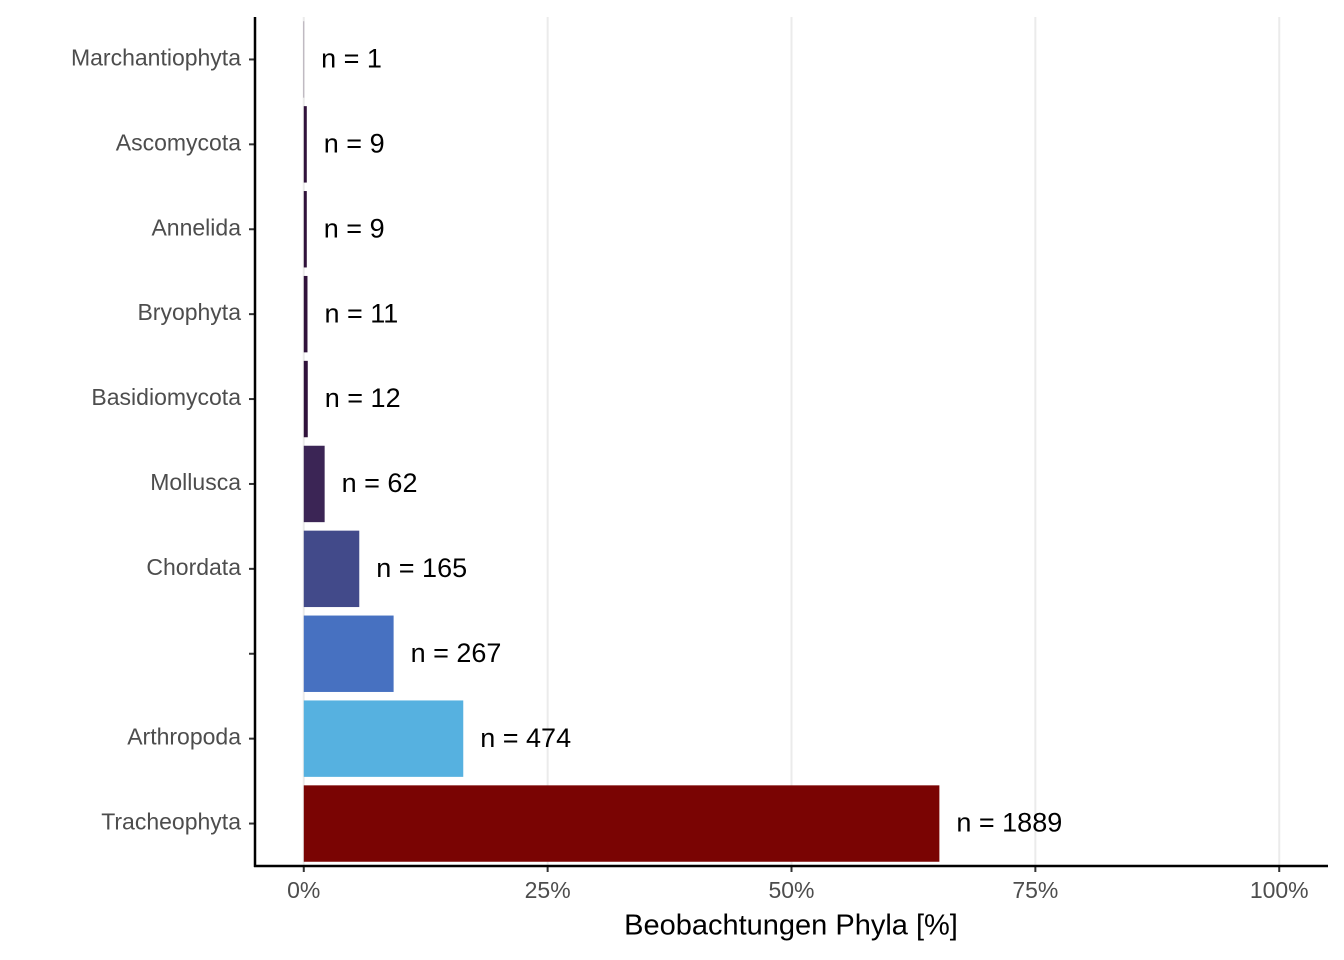 This screenshot has height=960, width=1344. What do you see at coordinates (166, 397) in the screenshot?
I see `y-tick-label: Basidiomycota` at bounding box center [166, 397].